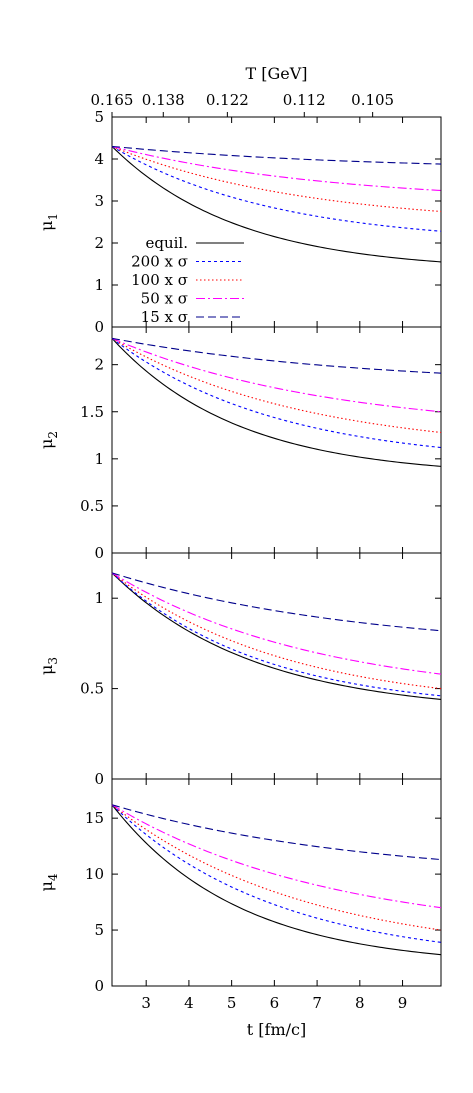  Describe the element at coordinates (163, 100) in the screenshot. I see `top-tick-label: 0.138` at that location.